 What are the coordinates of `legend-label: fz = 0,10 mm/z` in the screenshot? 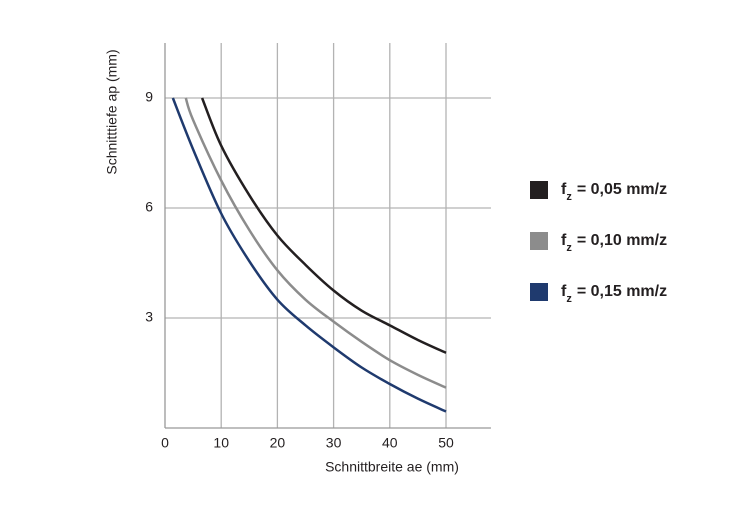 It's located at (614, 243).